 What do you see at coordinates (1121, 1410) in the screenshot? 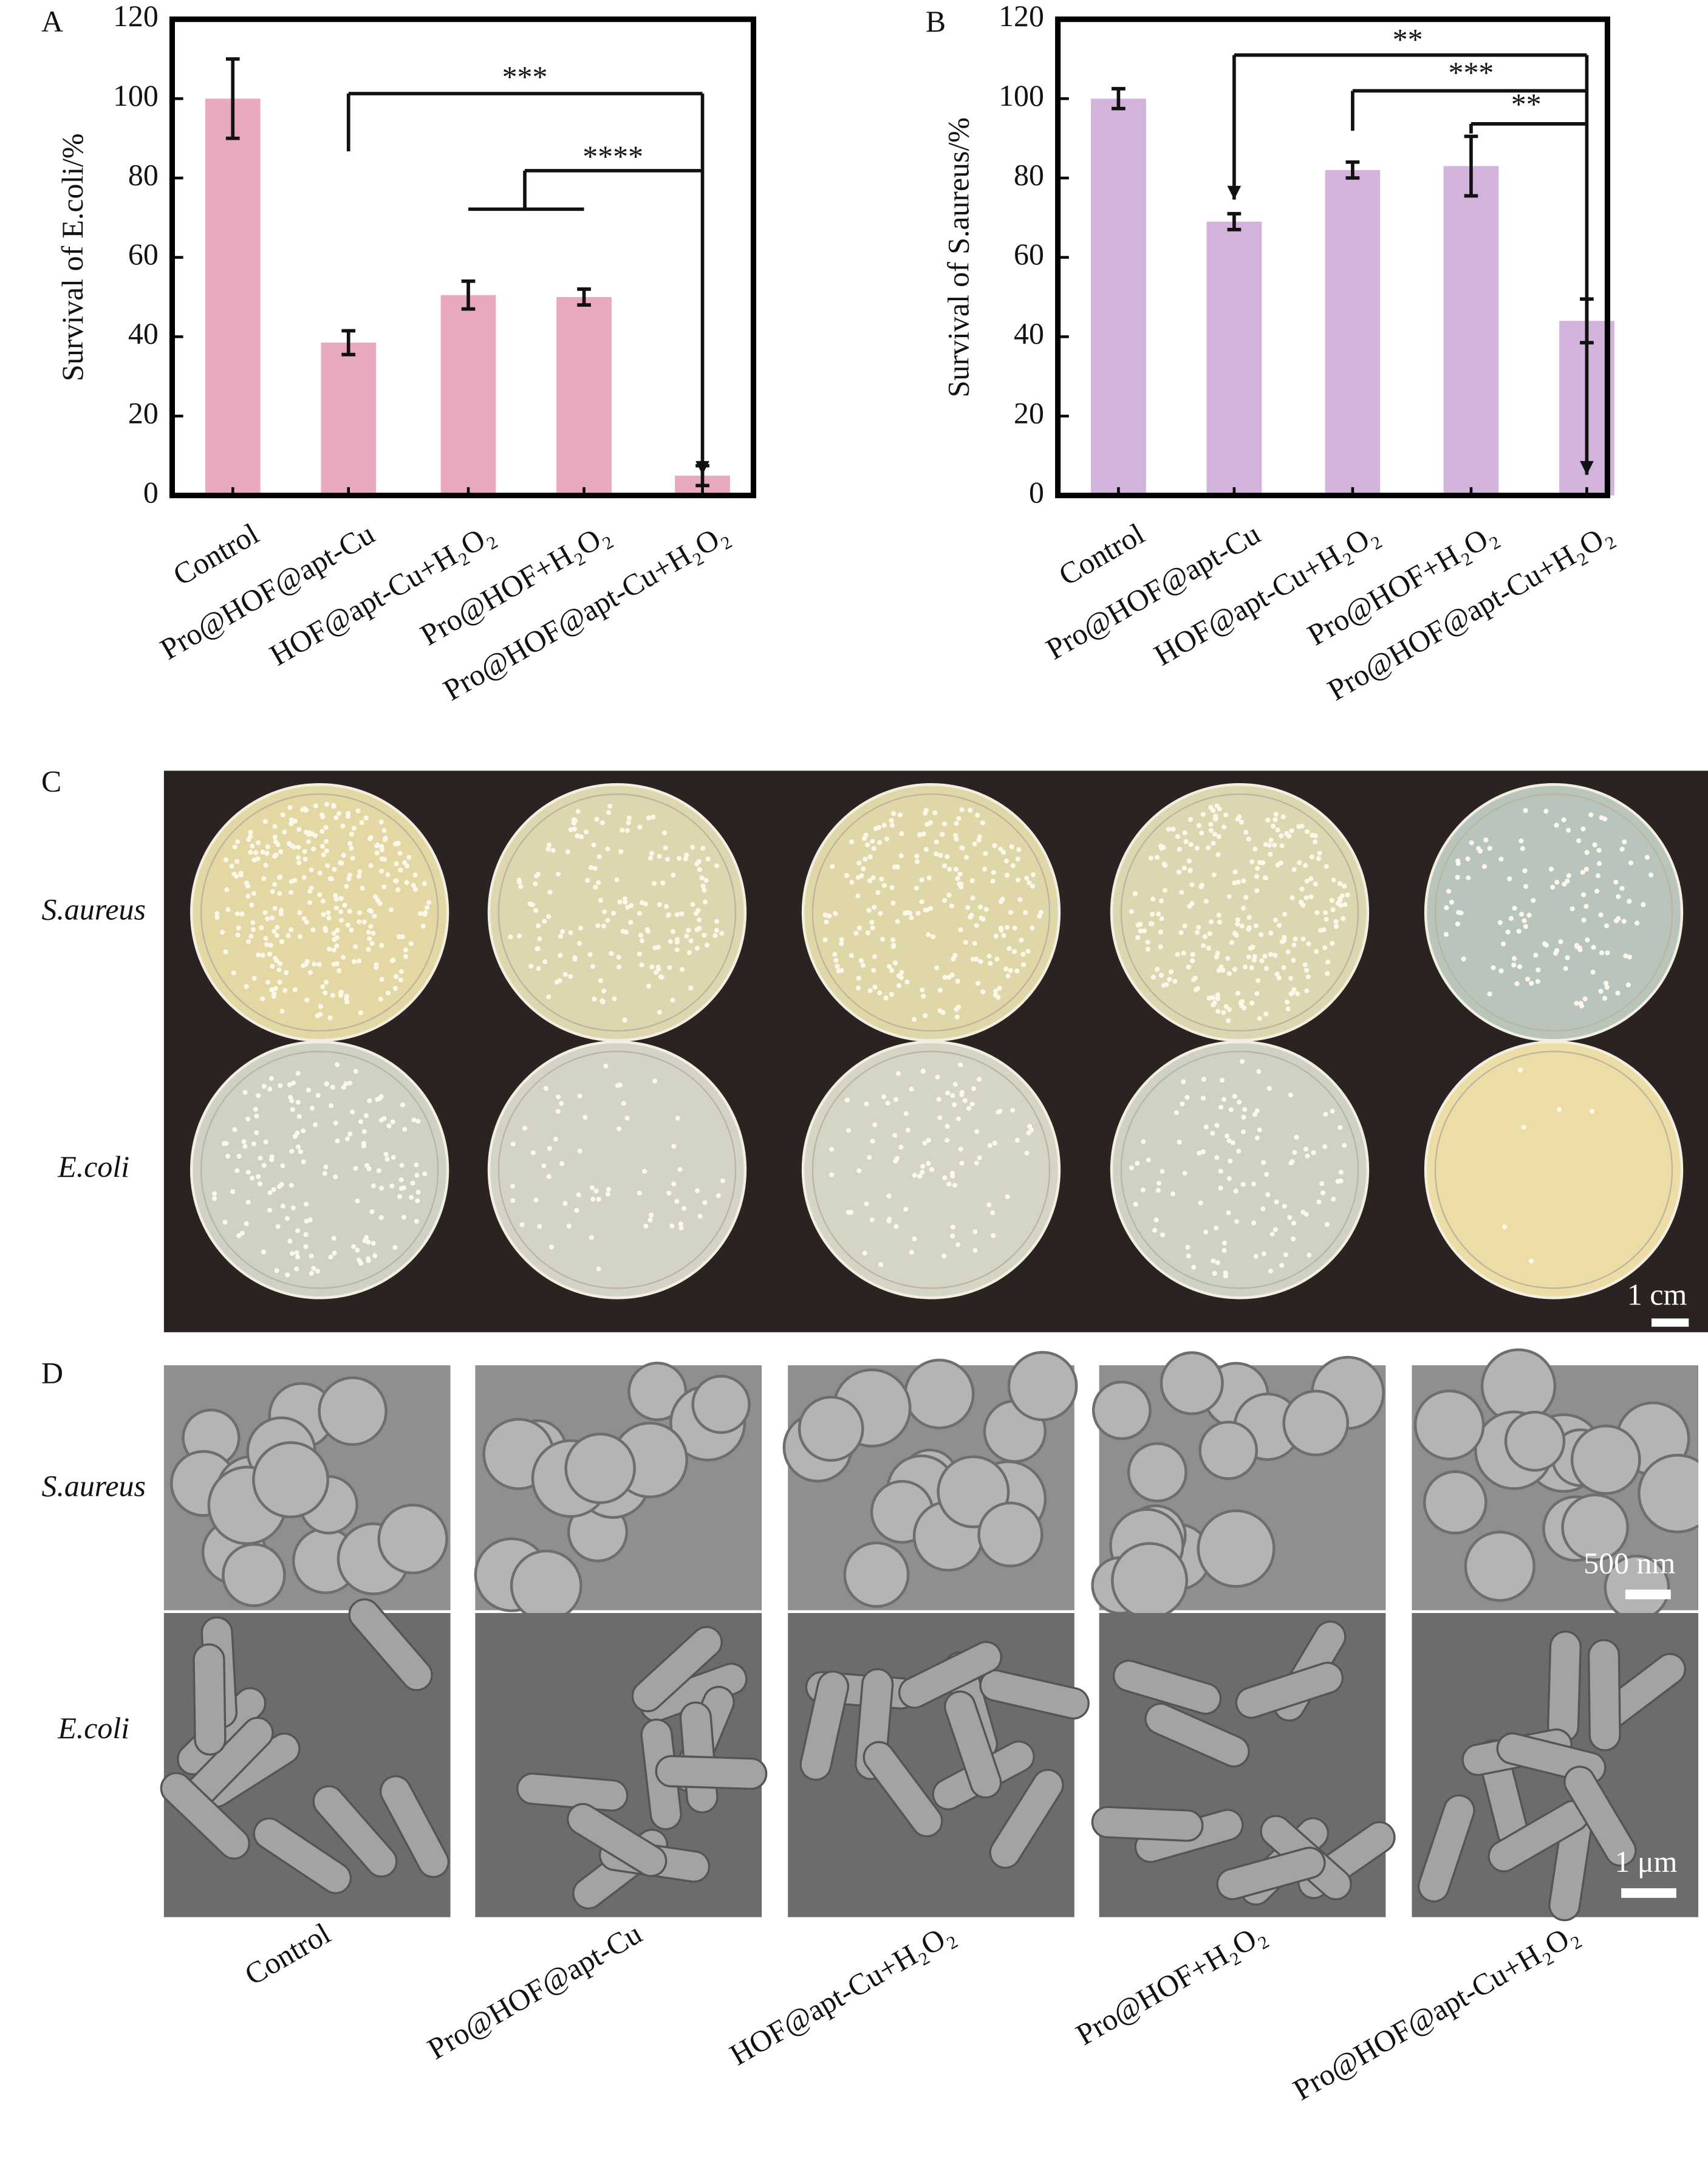
I see `cell-shape` at bounding box center [1121, 1410].